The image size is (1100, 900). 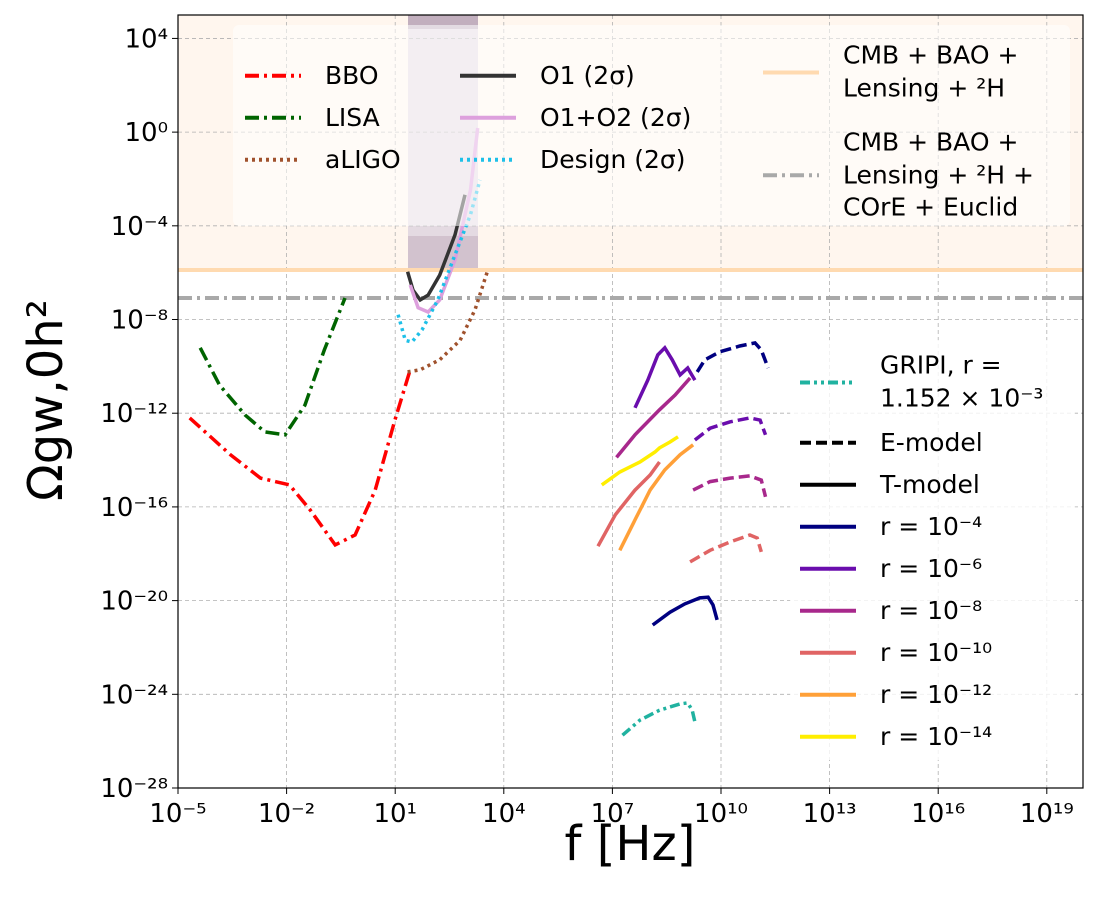 I want to click on x-tick-label: 10¹⁰, so click(x=721, y=814).